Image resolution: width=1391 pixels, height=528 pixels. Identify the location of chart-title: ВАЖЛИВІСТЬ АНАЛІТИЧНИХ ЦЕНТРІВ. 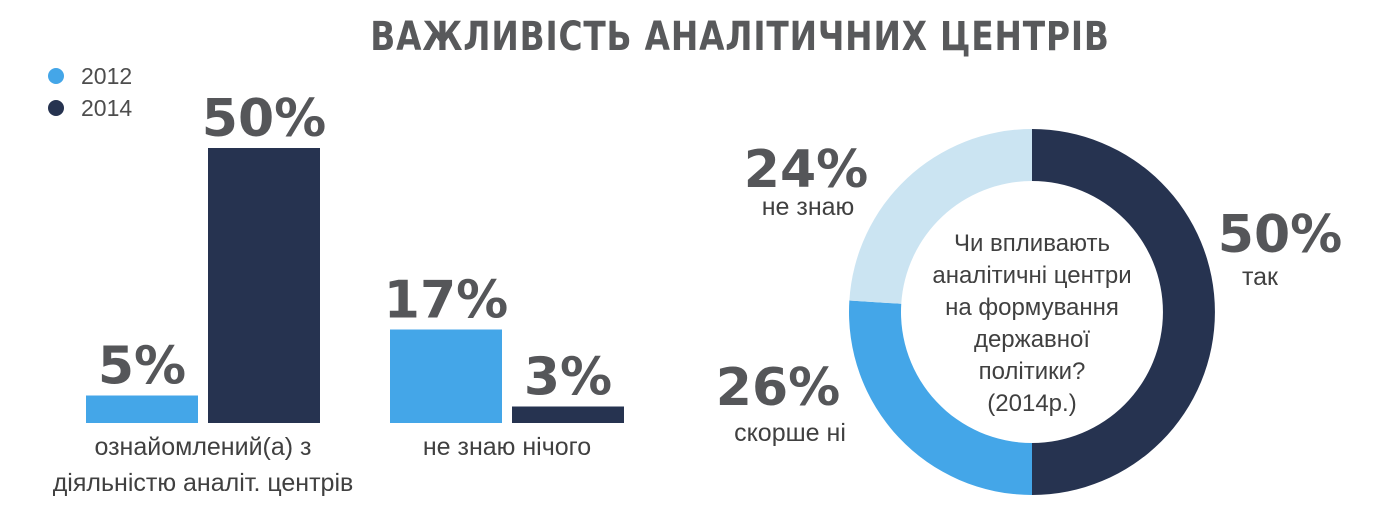
(740, 37).